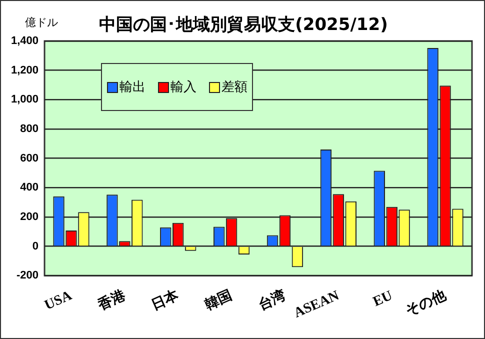  What do you see at coordinates (218, 301) in the screenshot?
I see `x-tick-label: 韓国` at bounding box center [218, 301].